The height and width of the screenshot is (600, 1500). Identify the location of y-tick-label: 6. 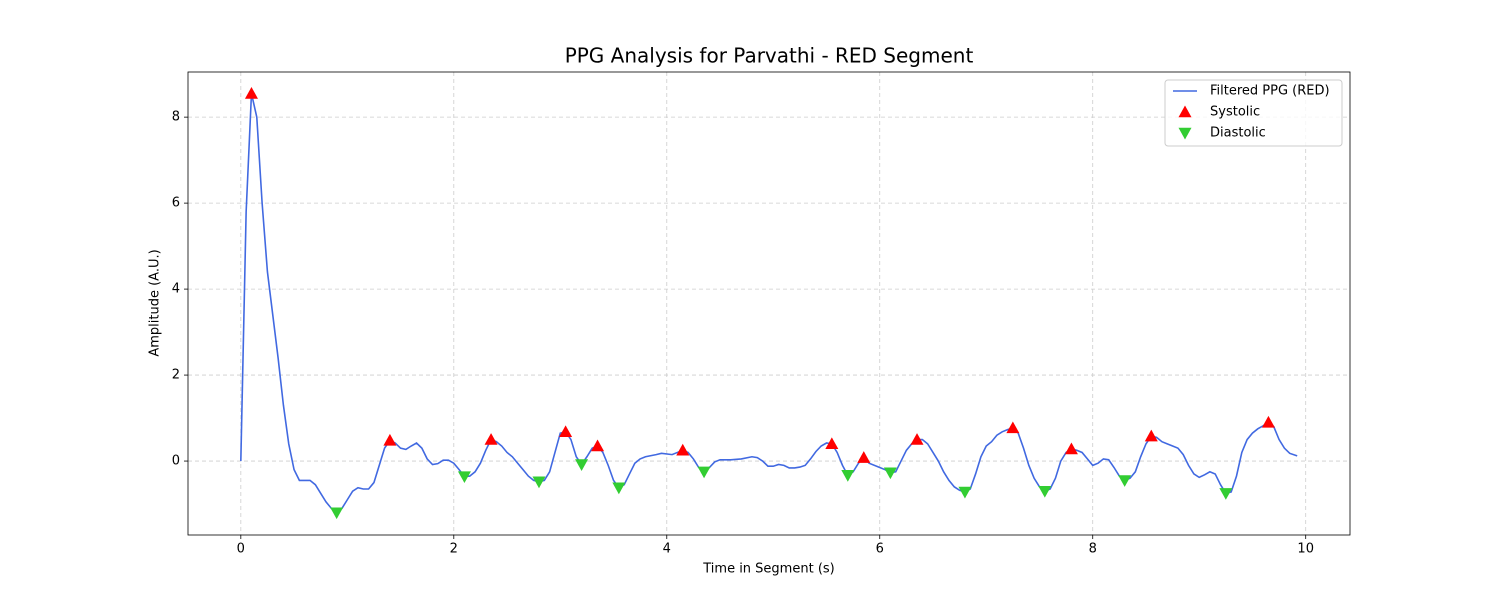
(176, 203).